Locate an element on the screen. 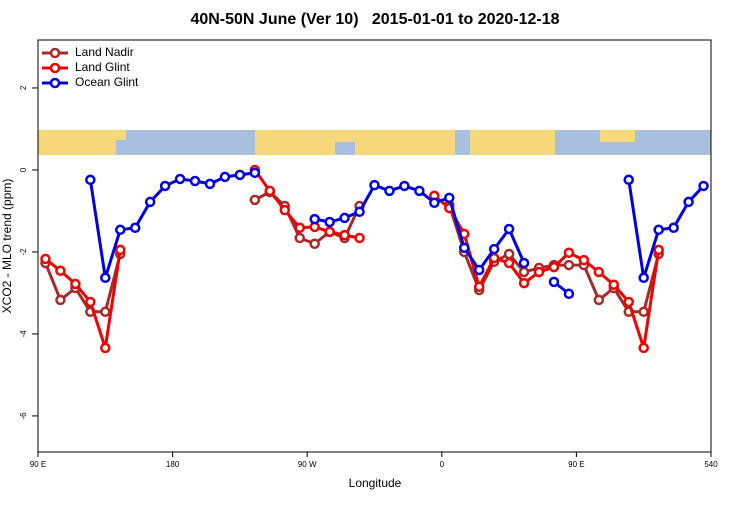 This screenshot has width=750, height=505. legend-label: Land Nadir is located at coordinates (104, 52).